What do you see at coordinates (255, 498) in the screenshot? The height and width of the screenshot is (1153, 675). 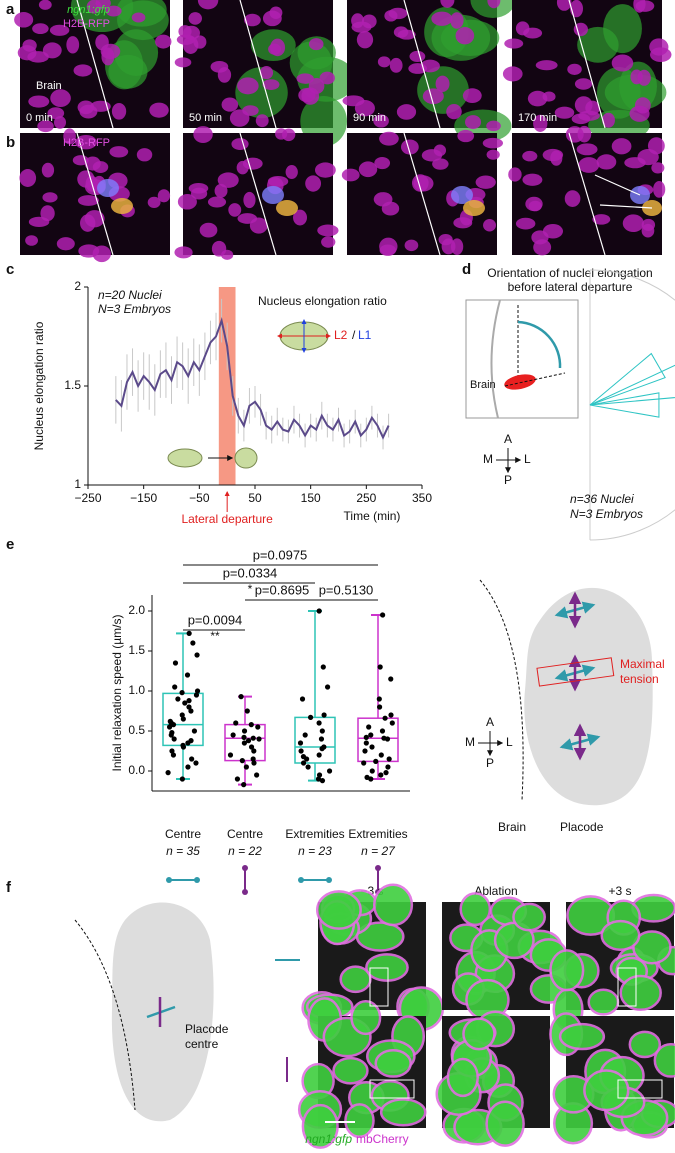 I see `x-tick-label: 50` at bounding box center [255, 498].